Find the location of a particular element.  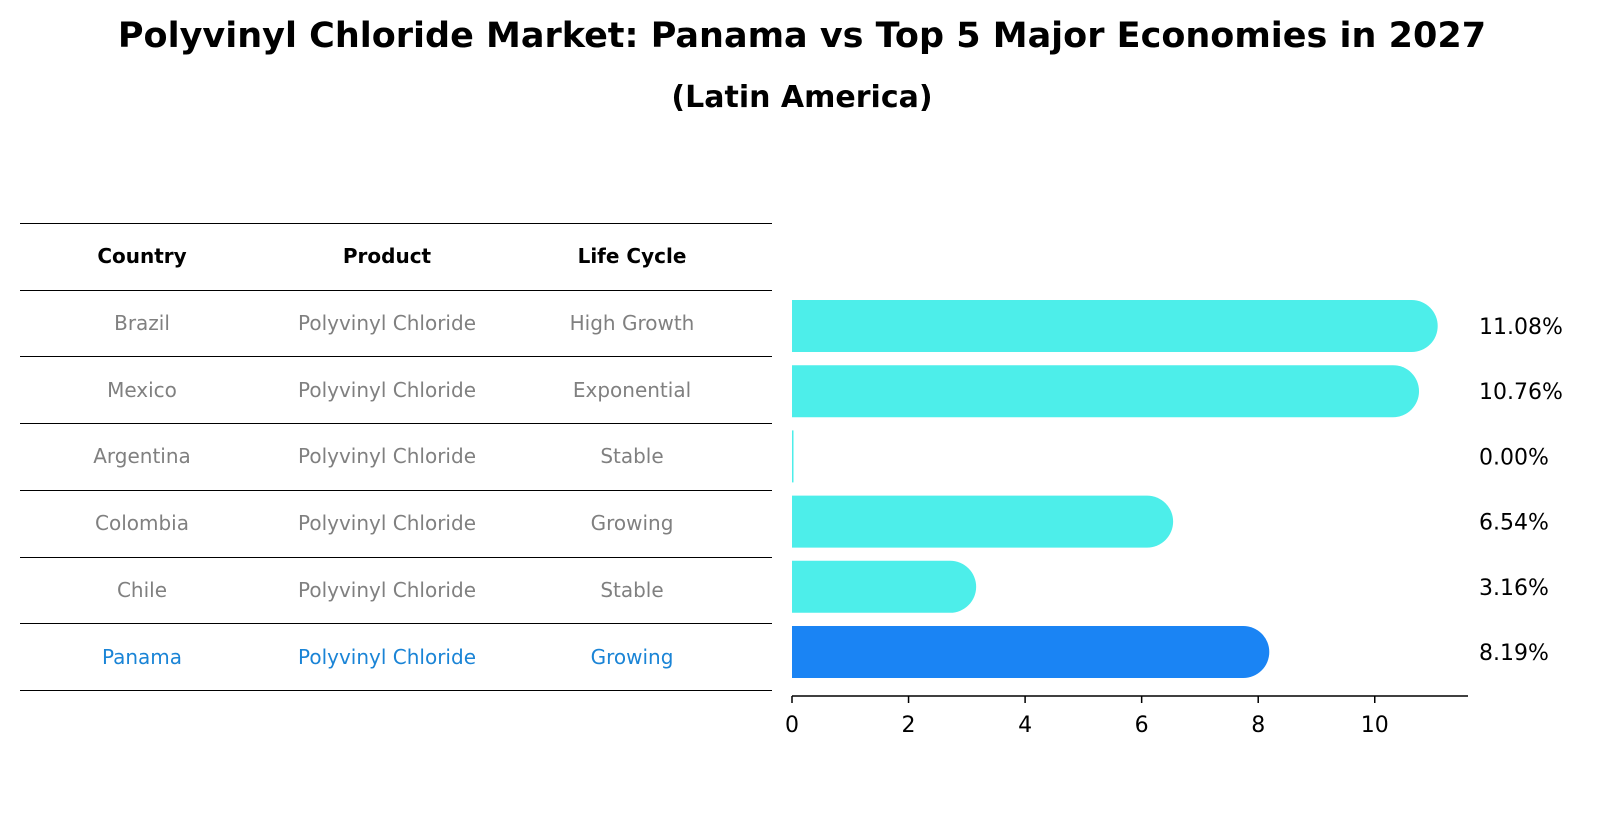

table-cell-country: Chile is located at coordinates (142, 590).